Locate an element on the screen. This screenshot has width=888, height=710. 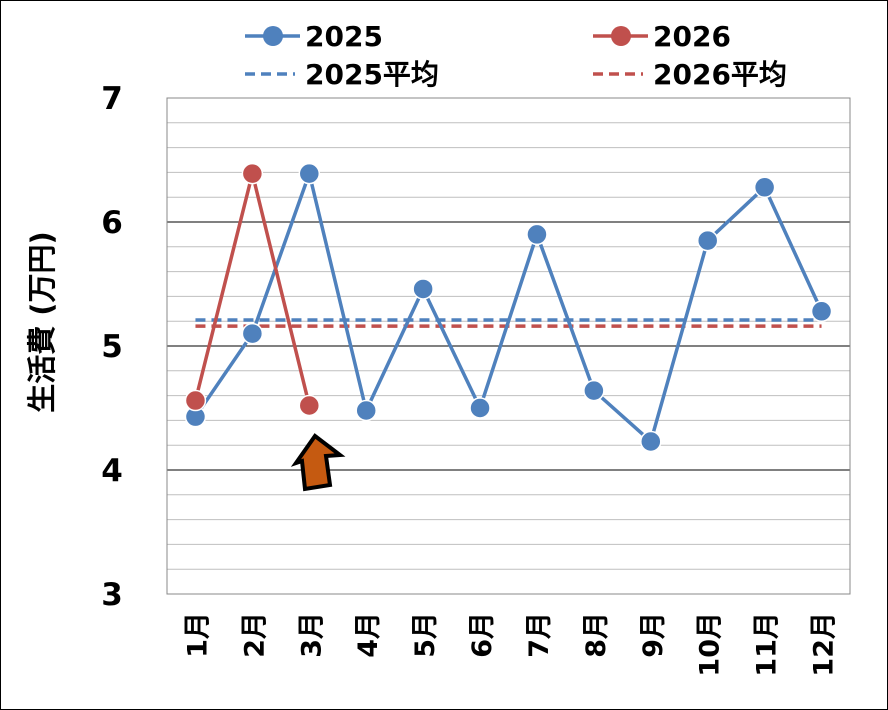
x-tick-label: 8月 is located at coordinates (596, 635).